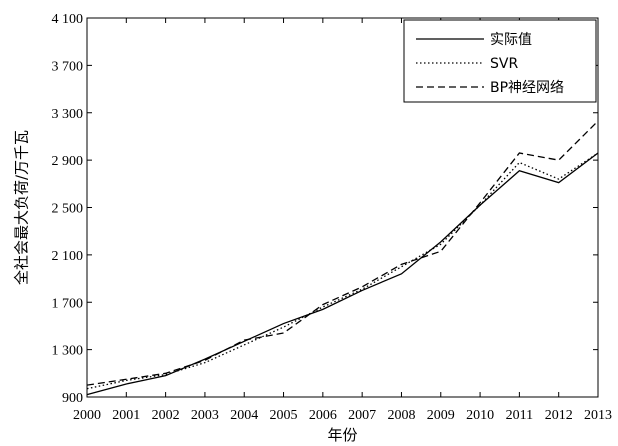 Image resolution: width=618 pixels, height=446 pixels. I want to click on x-tick-label: 2006, so click(323, 415).